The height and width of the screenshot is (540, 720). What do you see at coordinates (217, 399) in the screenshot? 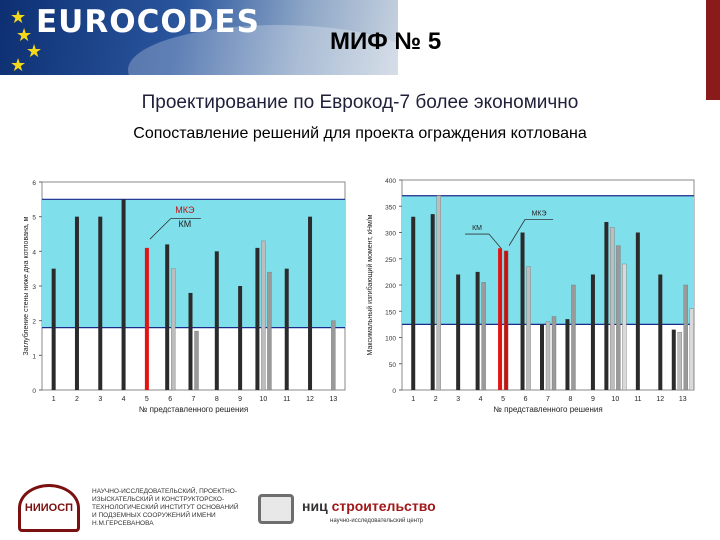
I see `x-tick-label: 8` at bounding box center [217, 399].